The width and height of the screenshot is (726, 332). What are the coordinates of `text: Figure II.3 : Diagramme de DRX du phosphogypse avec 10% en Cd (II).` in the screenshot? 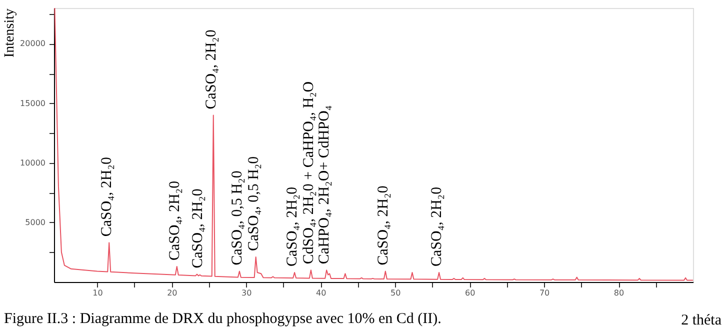 It's located at (223, 319).